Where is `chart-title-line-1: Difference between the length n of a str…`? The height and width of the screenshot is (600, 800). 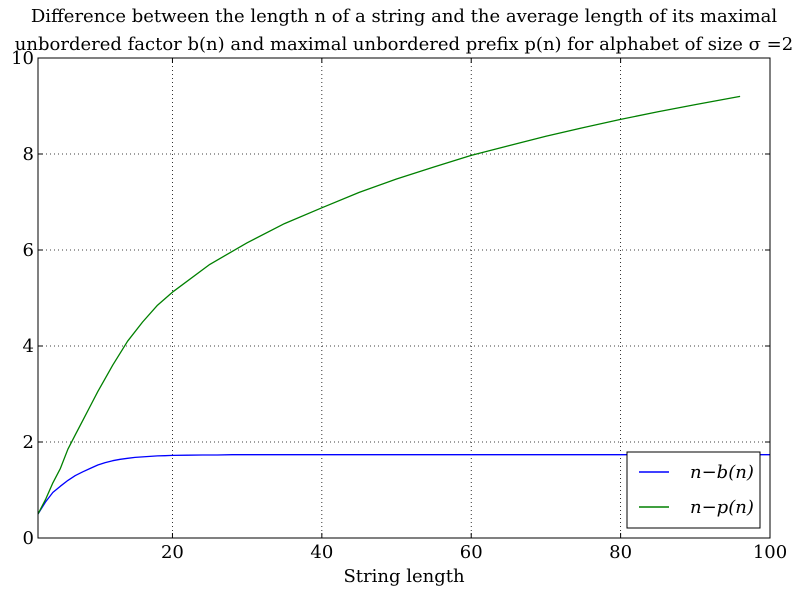 chart-title-line-1: Difference between the length n of a str… is located at coordinates (404, 16).